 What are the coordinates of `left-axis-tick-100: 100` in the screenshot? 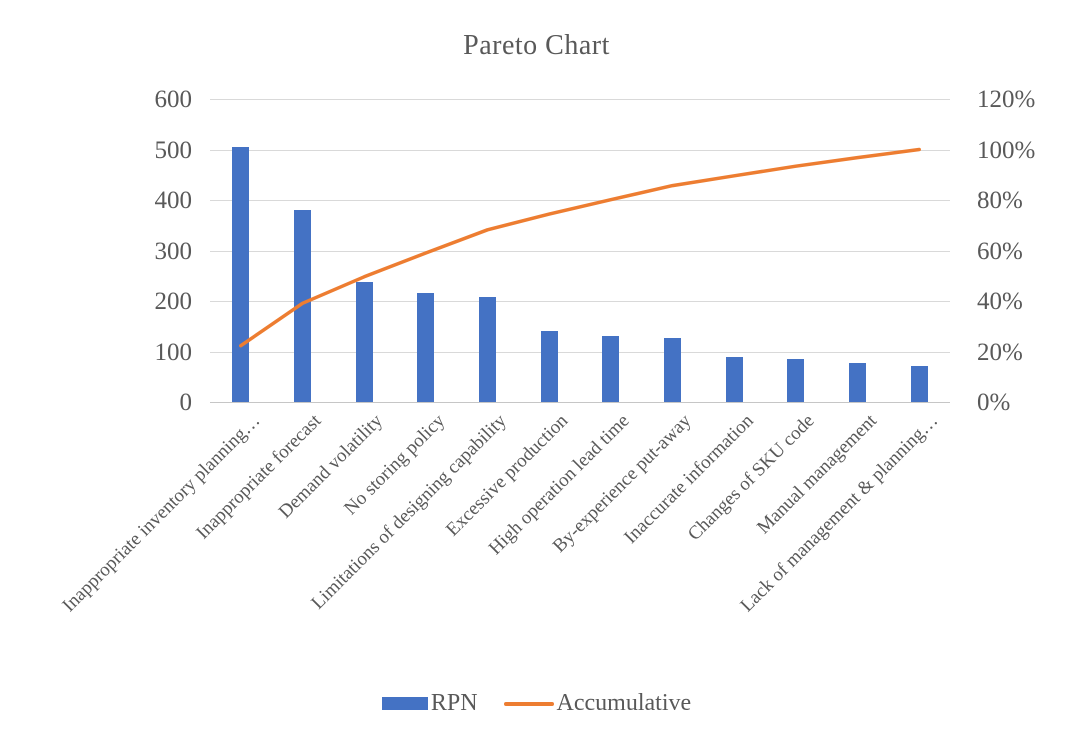 It's located at (173, 352).